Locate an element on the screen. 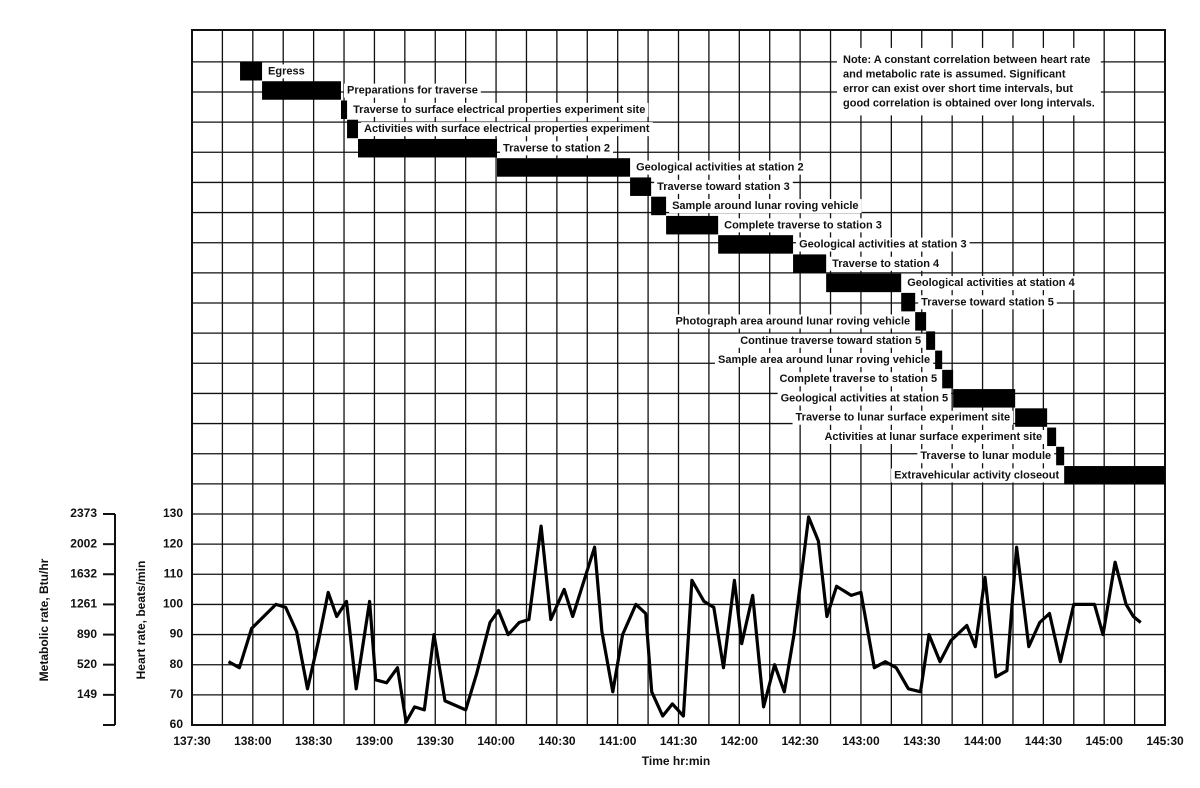 This screenshot has width=1200, height=788. task-label: Traverse to station 2 is located at coordinates (556, 148).